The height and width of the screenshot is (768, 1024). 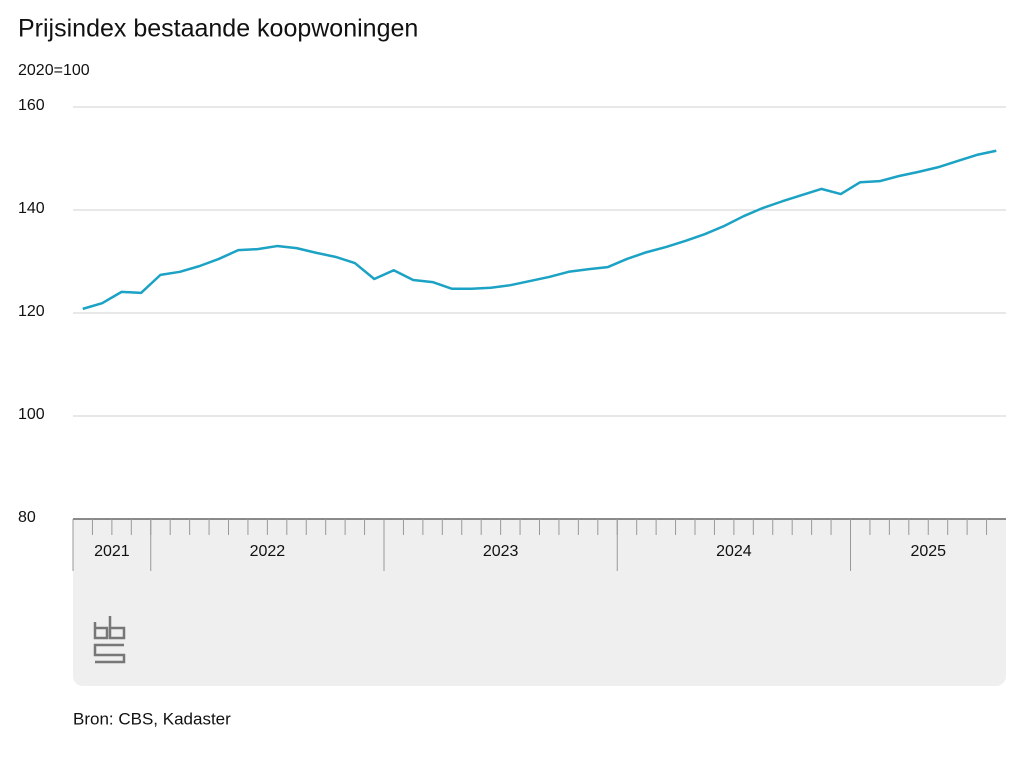 What do you see at coordinates (218, 29) in the screenshot?
I see `chart-title: Prijsindex bestaande koopwoningen` at bounding box center [218, 29].